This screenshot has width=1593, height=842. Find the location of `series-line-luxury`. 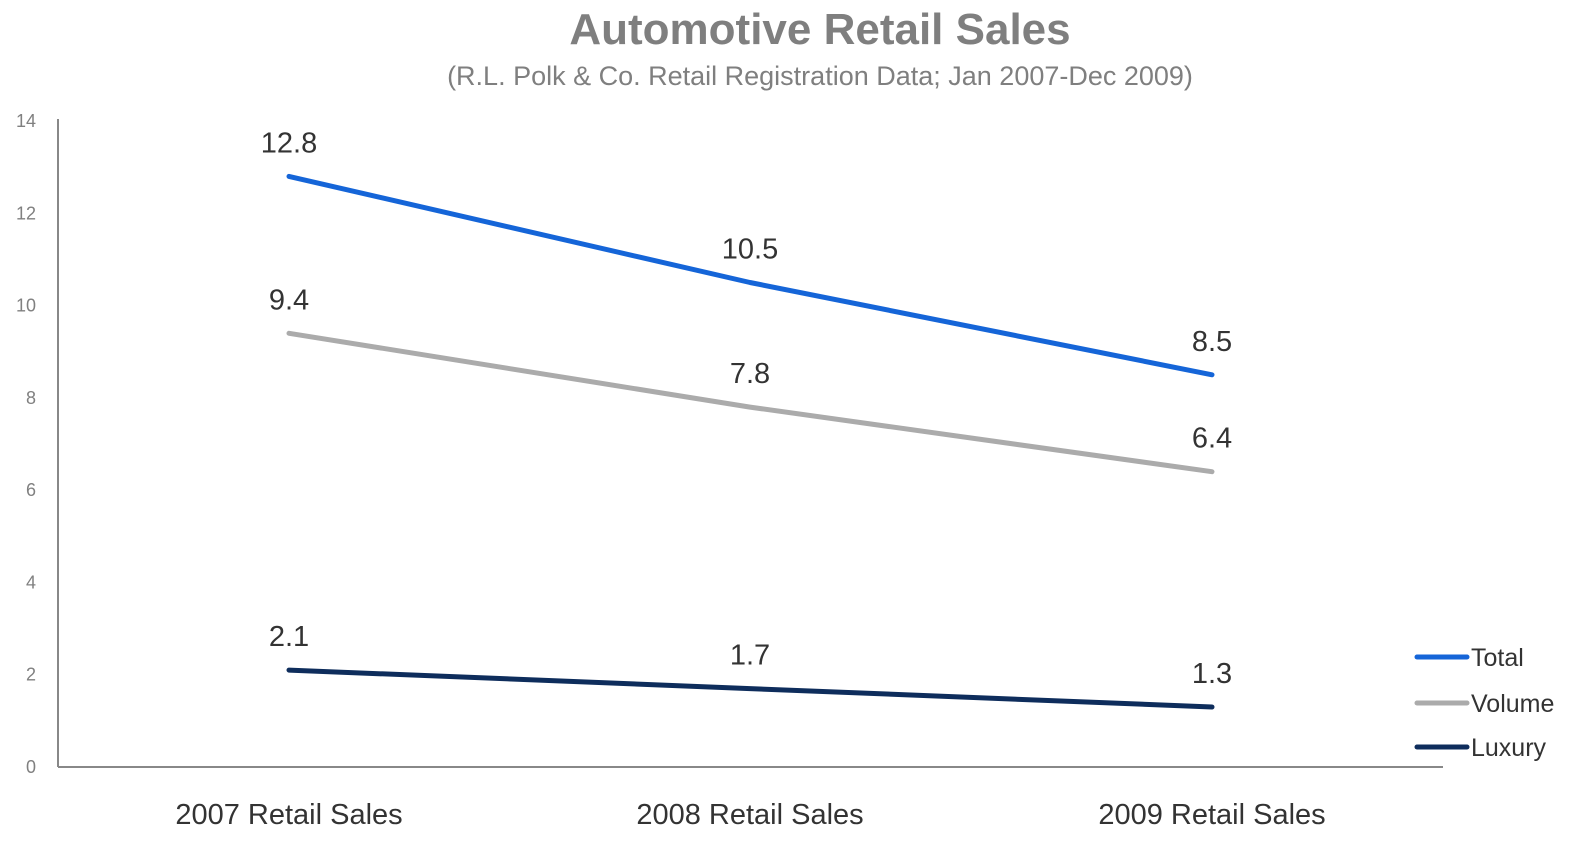

series-line-luxury is located at coordinates (750, 688).